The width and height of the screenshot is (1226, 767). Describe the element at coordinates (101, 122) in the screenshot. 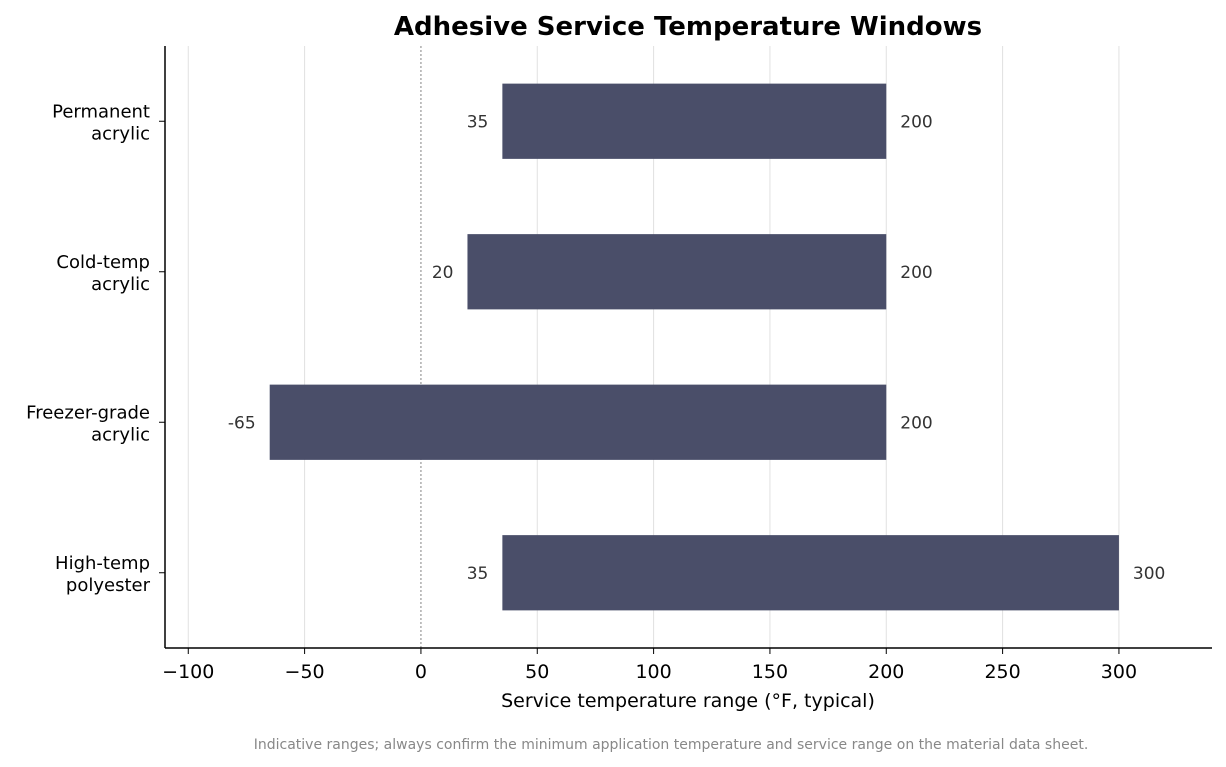

I see `category-label: Permanent acrylic` at that location.